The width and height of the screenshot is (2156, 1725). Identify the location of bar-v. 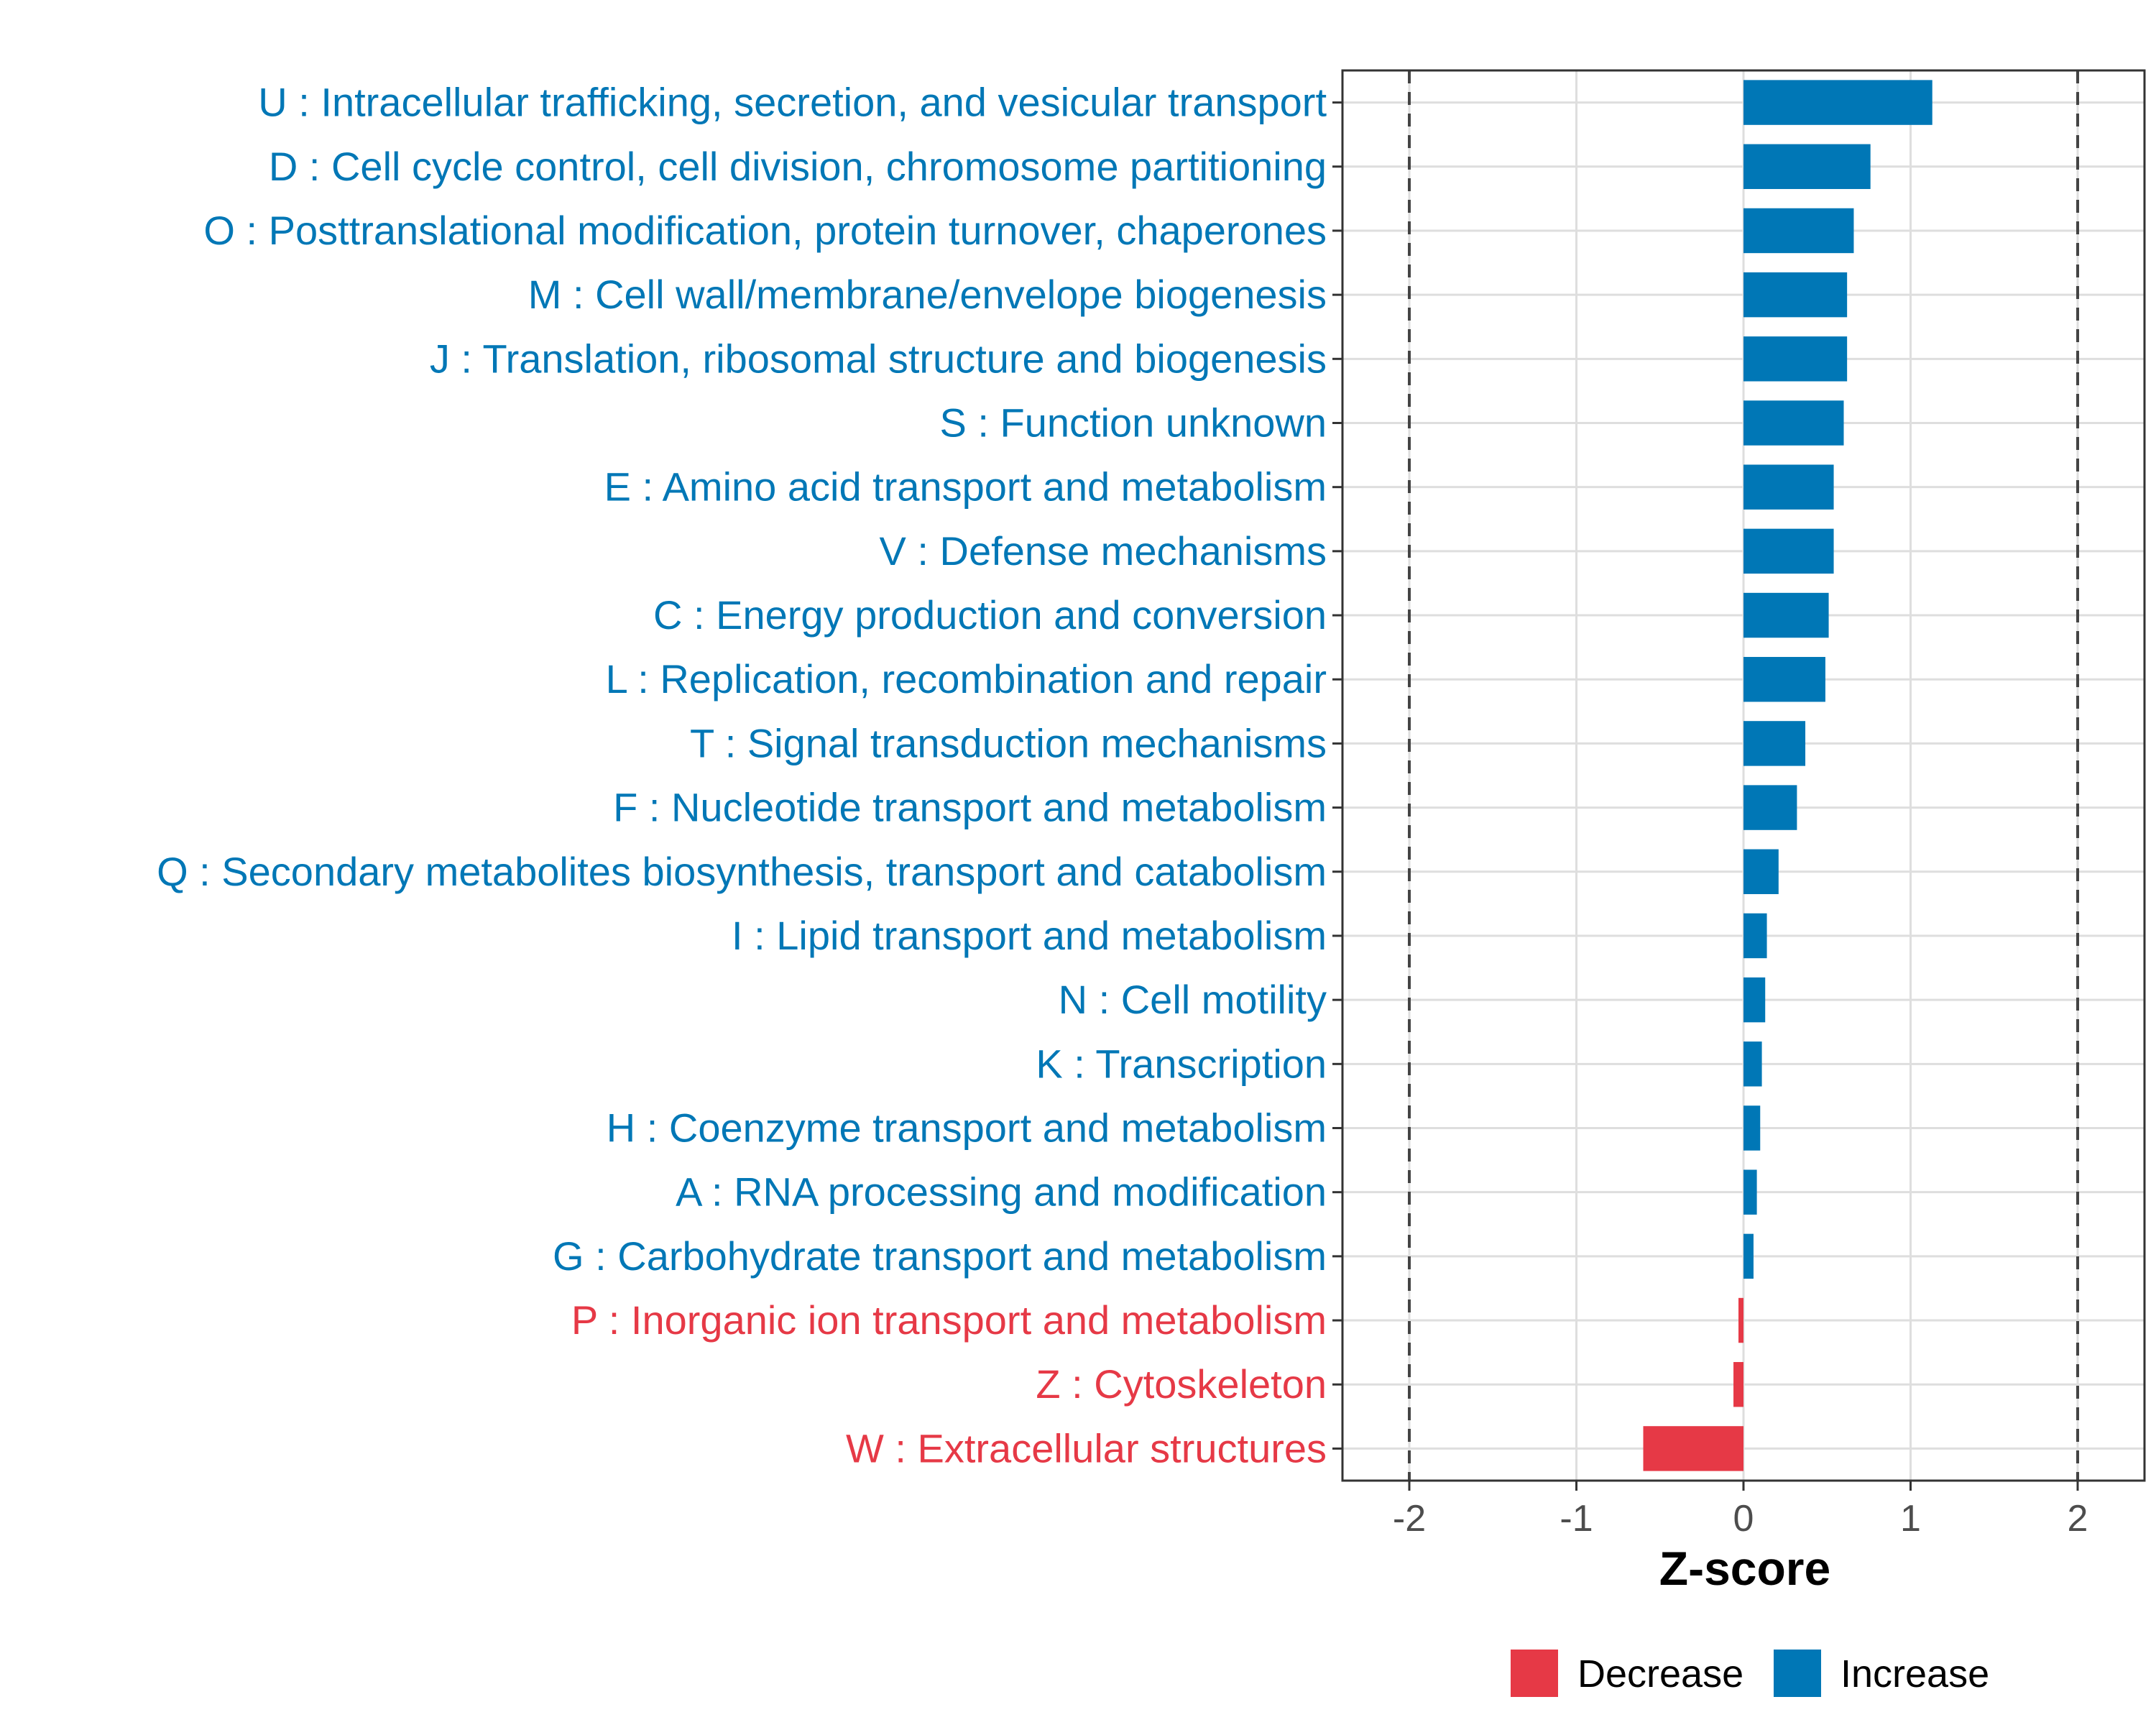
(1788, 551).